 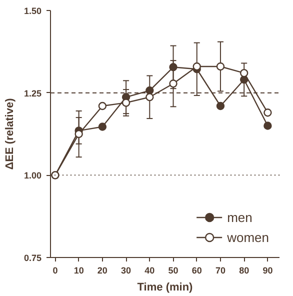 What do you see at coordinates (102, 271) in the screenshot?
I see `x-tick-label: 20` at bounding box center [102, 271].